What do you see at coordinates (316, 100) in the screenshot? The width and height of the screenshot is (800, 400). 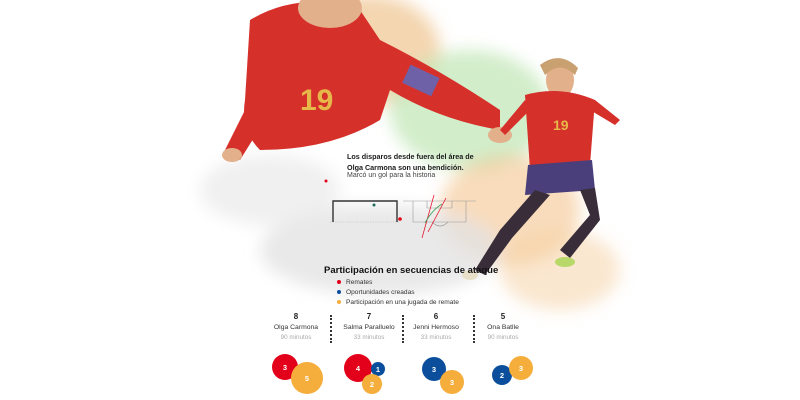 I see `jersey-number: 19` at bounding box center [316, 100].